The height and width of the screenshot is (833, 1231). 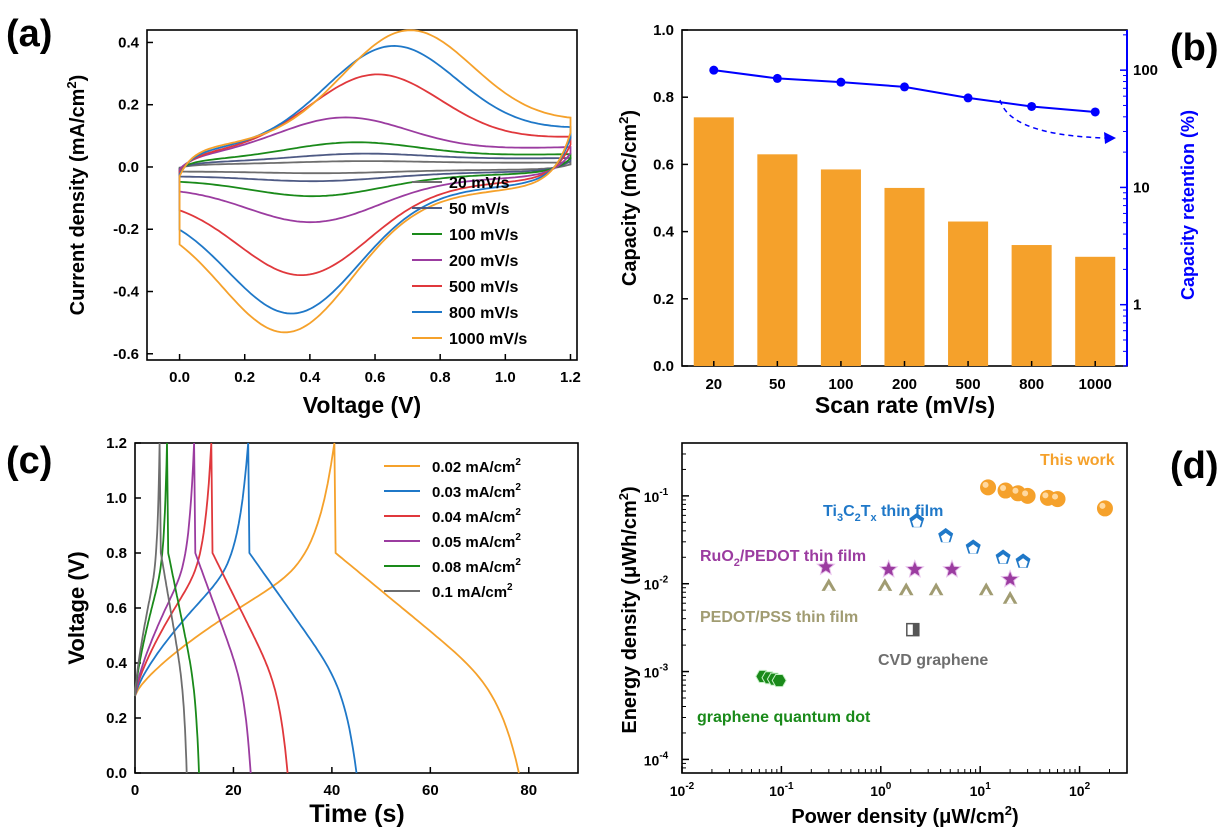 What do you see at coordinates (76, 607) in the screenshot?
I see `panel-c-ylabel: Voltage (V)` at bounding box center [76, 607].